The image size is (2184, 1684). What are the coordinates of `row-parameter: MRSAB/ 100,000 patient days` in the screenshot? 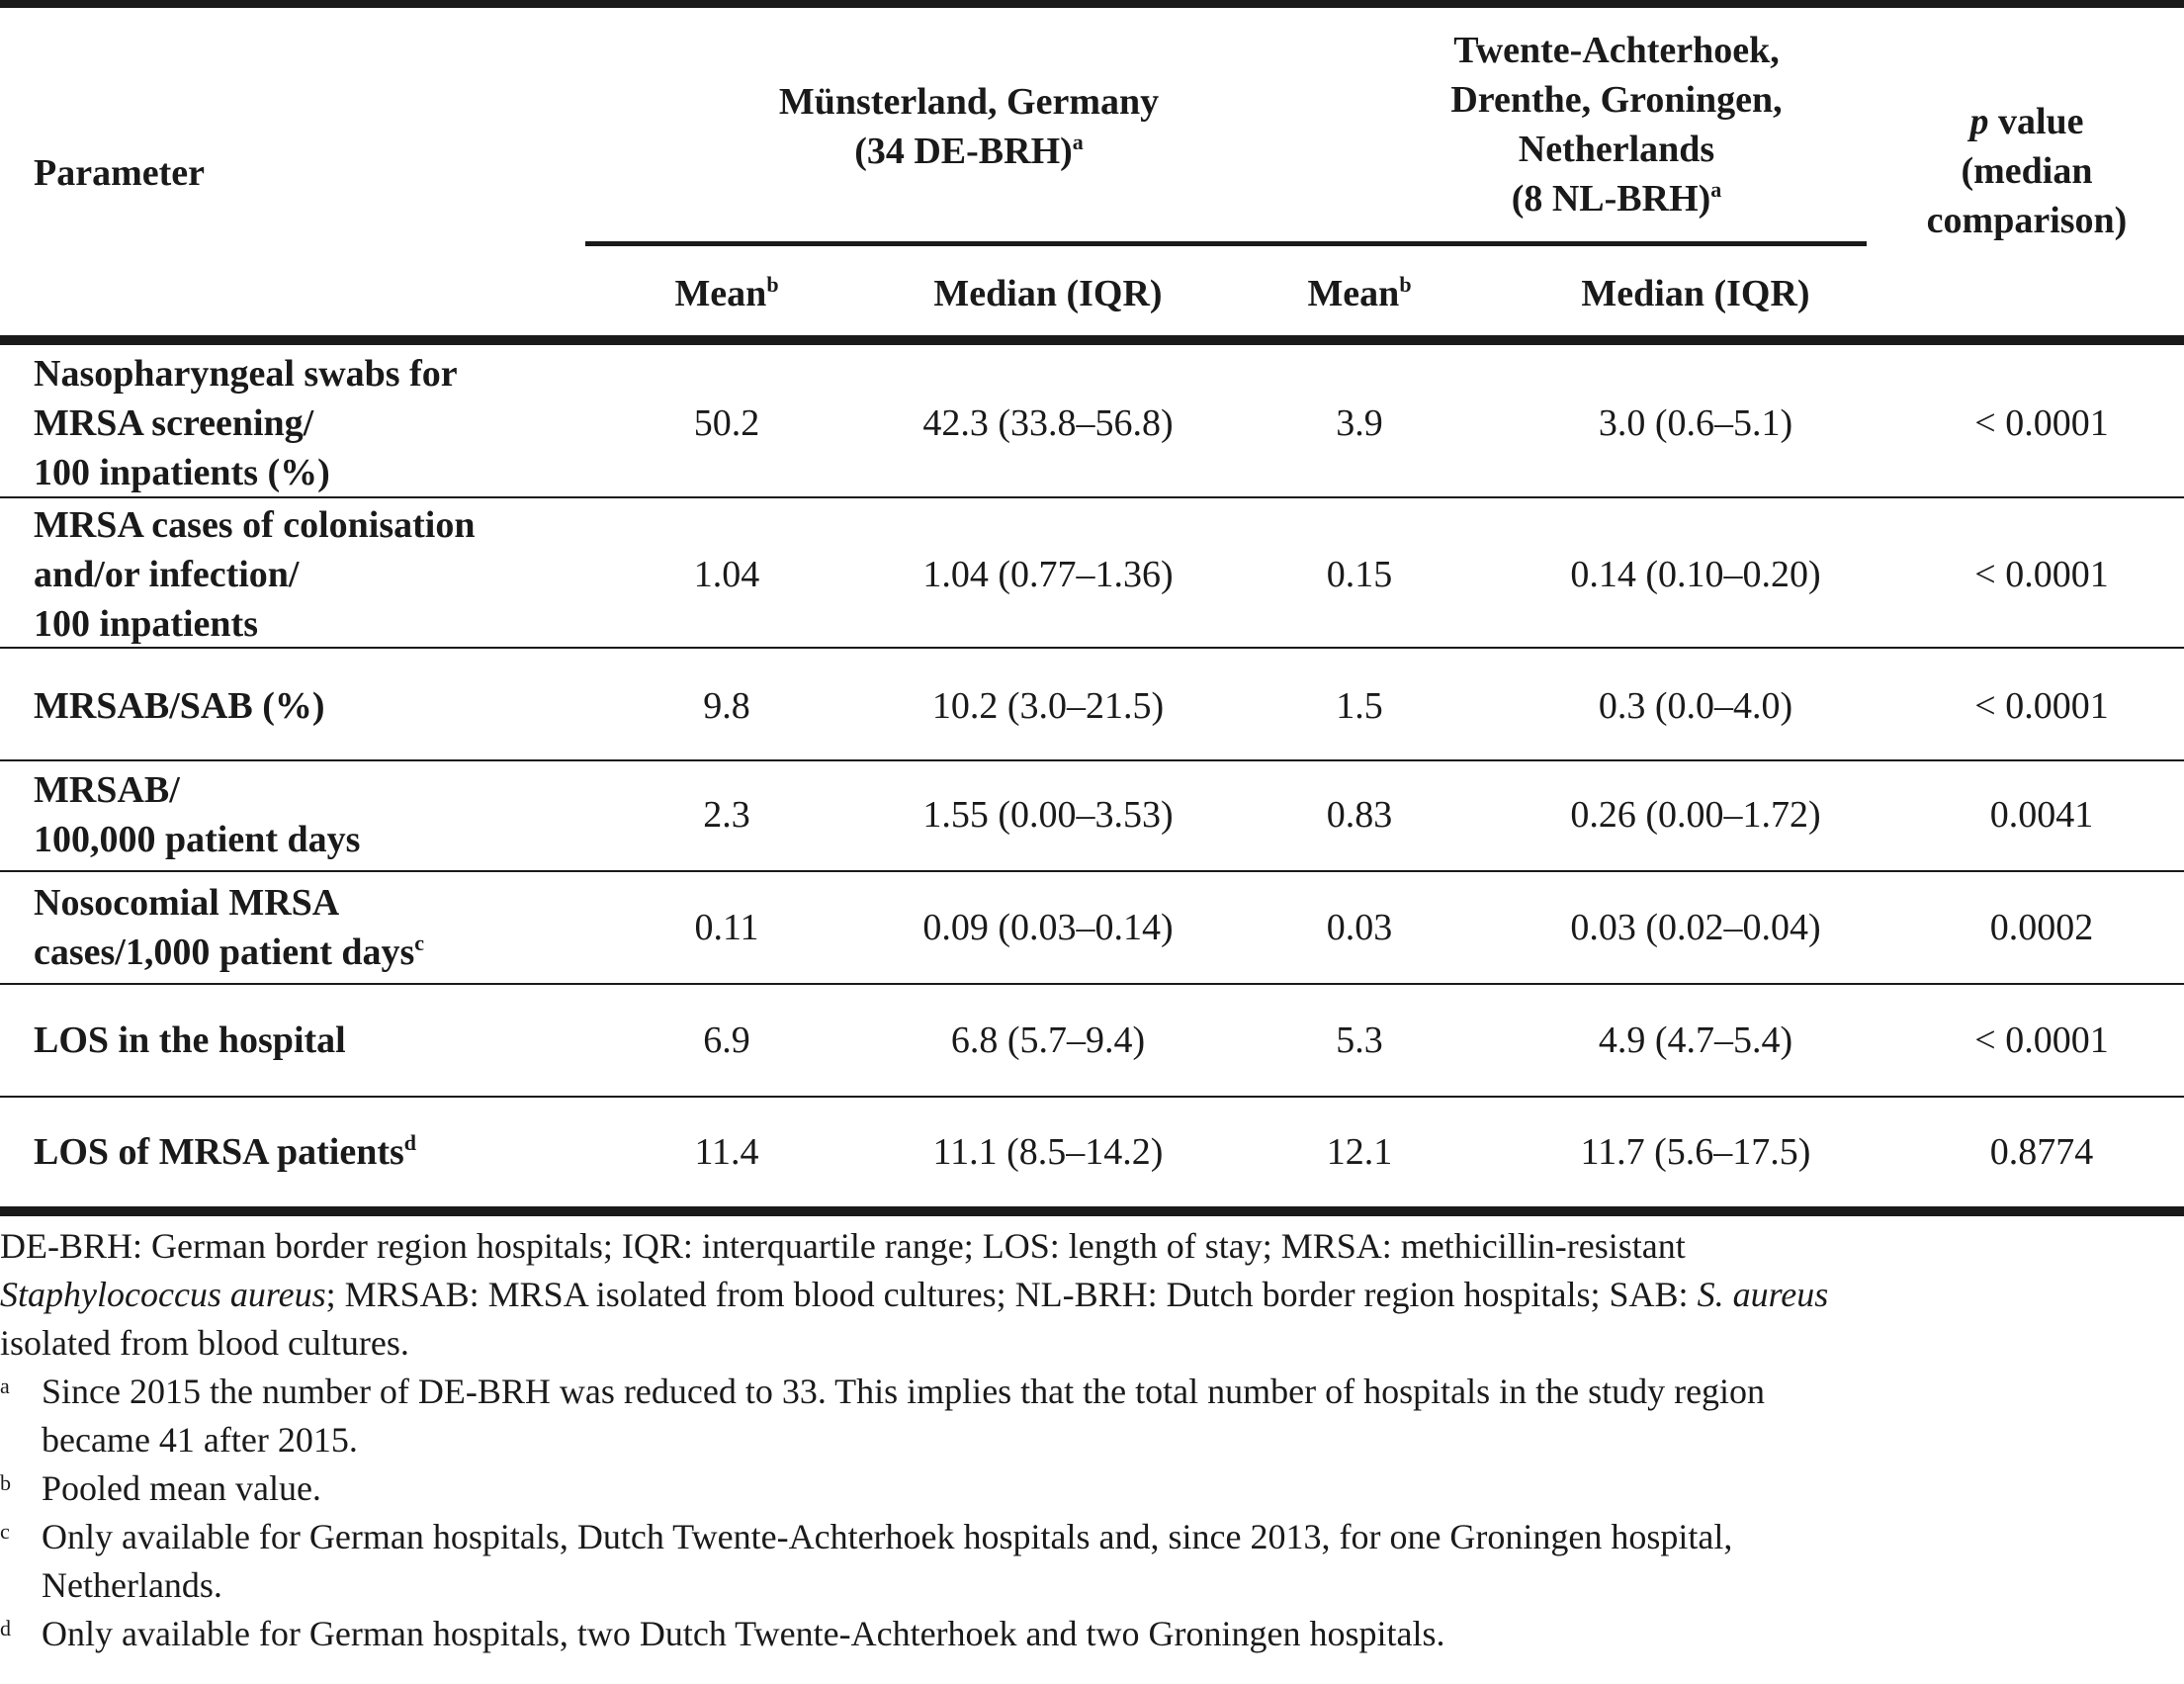 It's located at (197, 814).